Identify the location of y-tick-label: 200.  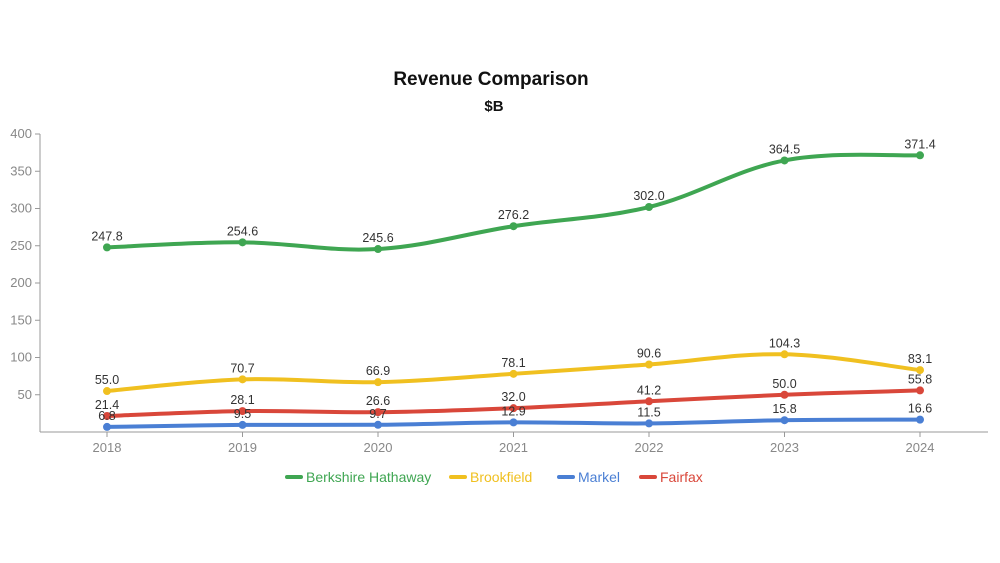
(21, 282).